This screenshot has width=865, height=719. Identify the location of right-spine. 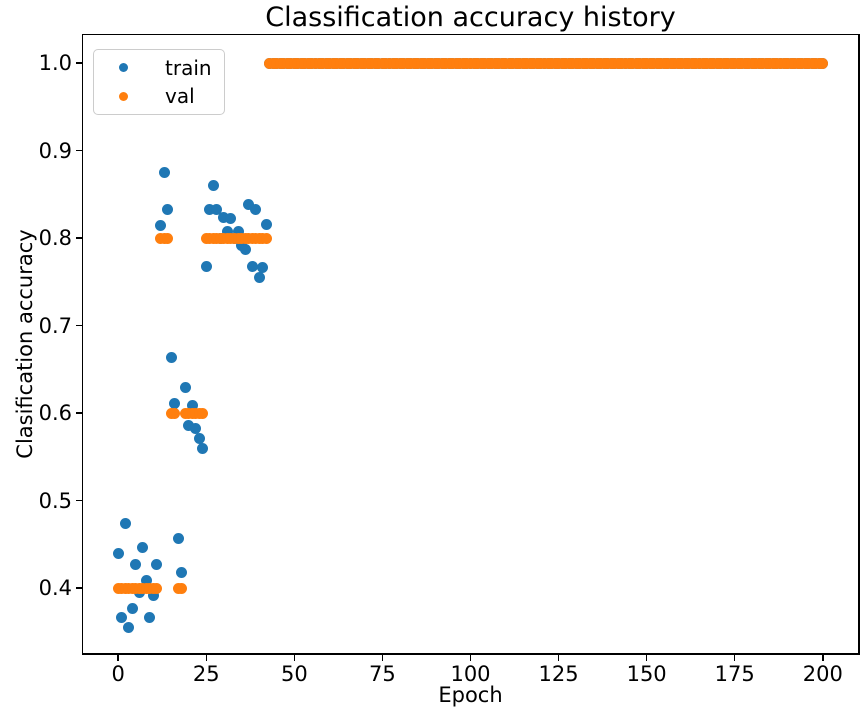
(859, 344).